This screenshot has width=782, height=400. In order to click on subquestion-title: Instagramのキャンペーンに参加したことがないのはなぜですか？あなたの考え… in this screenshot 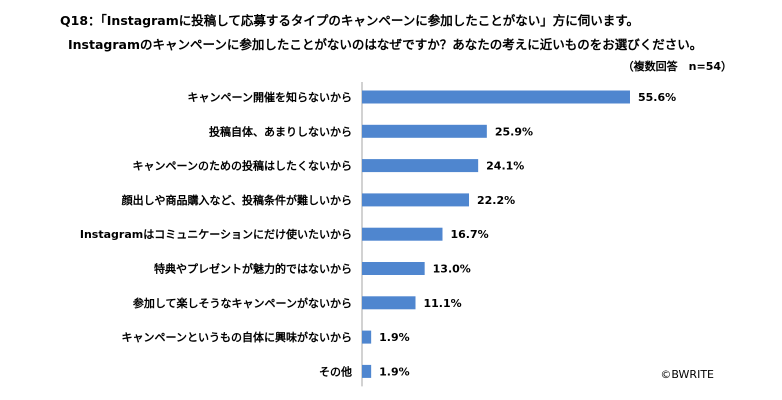, I will do `click(385, 44)`.